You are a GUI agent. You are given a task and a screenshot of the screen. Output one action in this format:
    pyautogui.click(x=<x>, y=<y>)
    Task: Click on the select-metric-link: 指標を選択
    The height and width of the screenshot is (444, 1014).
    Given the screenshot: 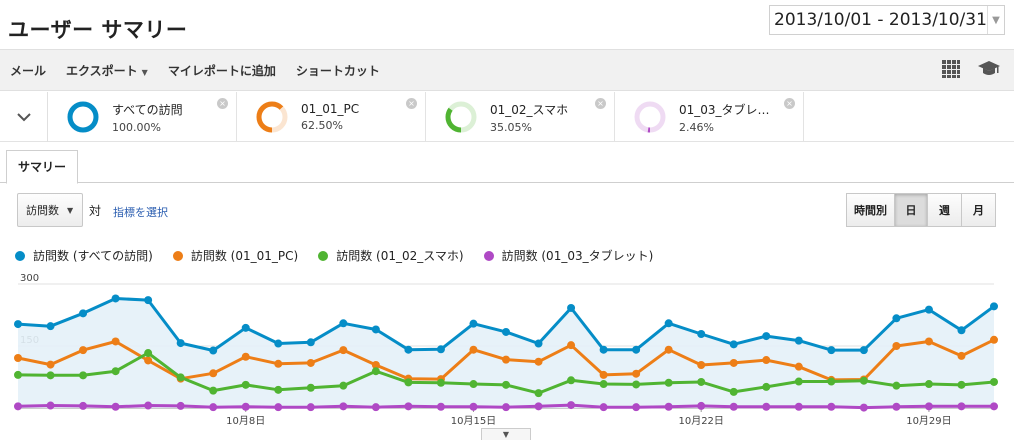 What is the action you would take?
    pyautogui.click(x=140, y=212)
    